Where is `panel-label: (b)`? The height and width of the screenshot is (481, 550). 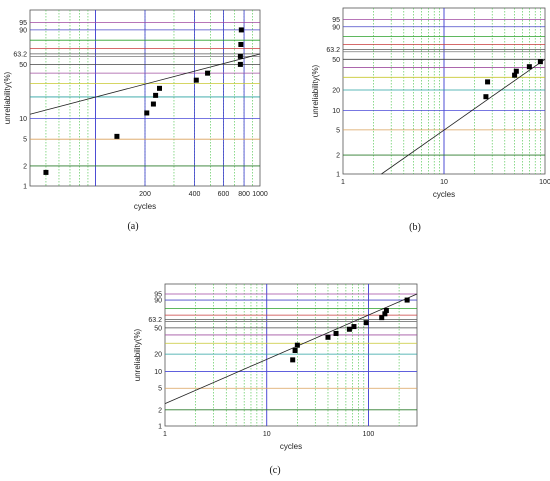
panel-label: (b) is located at coordinates (415, 227).